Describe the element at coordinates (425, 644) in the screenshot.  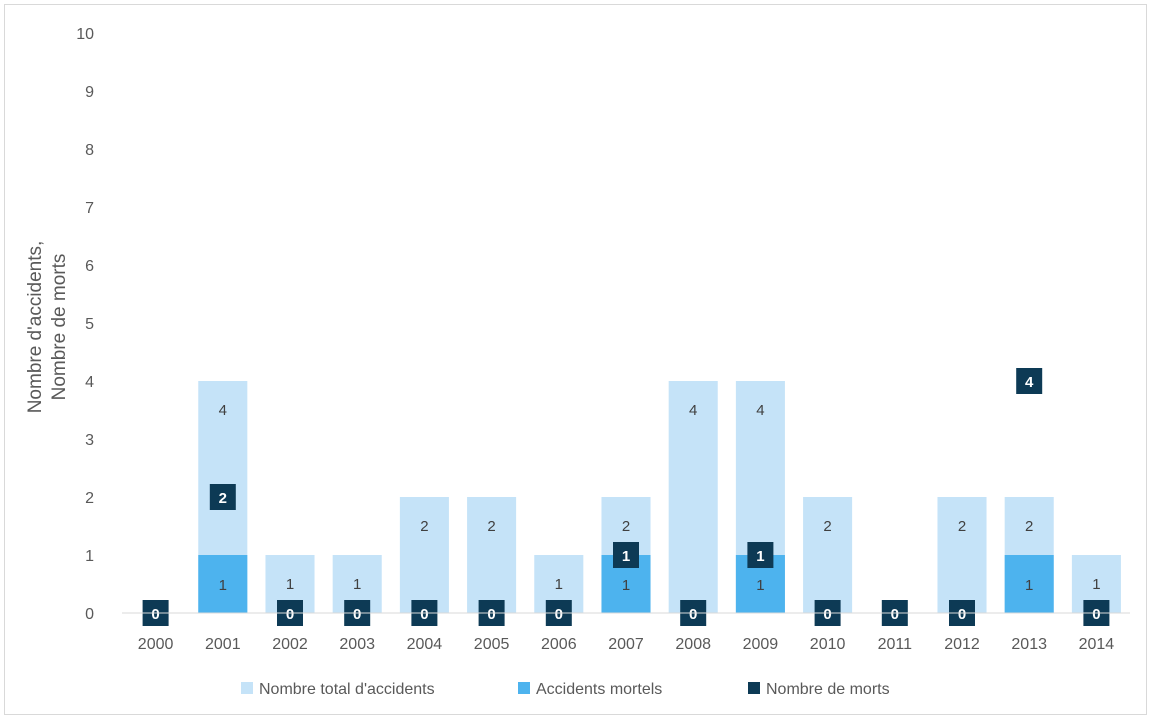
I see `x-tick-label: 2004` at that location.